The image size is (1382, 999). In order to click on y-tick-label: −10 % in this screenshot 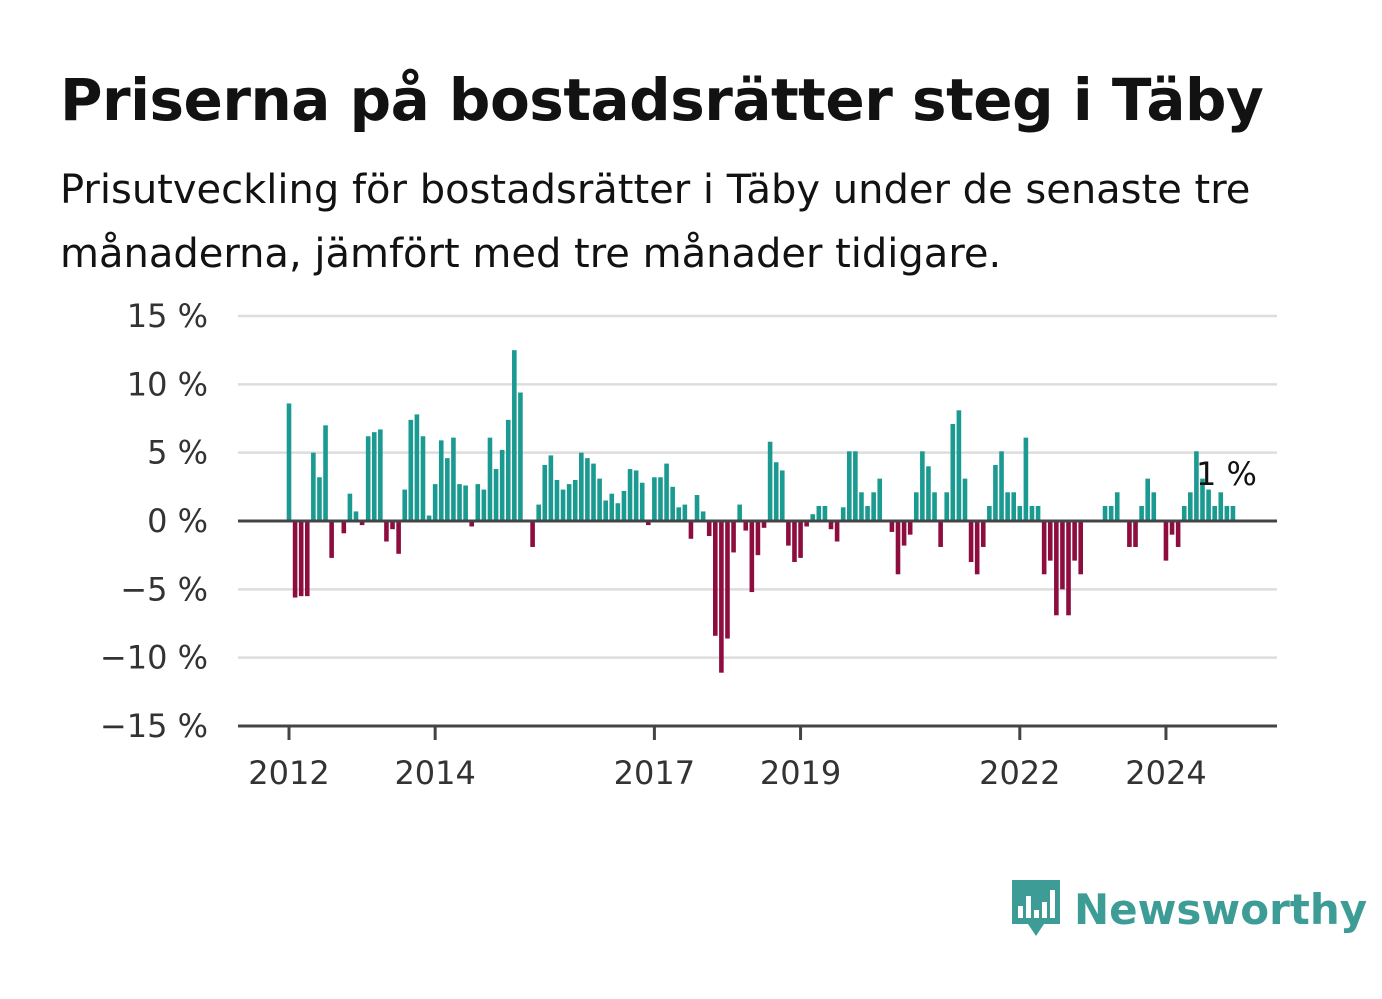, I will do `click(154, 658)`.